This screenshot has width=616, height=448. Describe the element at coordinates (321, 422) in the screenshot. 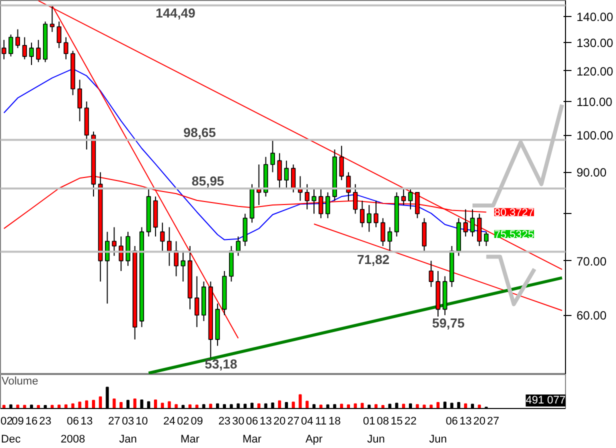

I see `x-tick-label: 11` at that location.